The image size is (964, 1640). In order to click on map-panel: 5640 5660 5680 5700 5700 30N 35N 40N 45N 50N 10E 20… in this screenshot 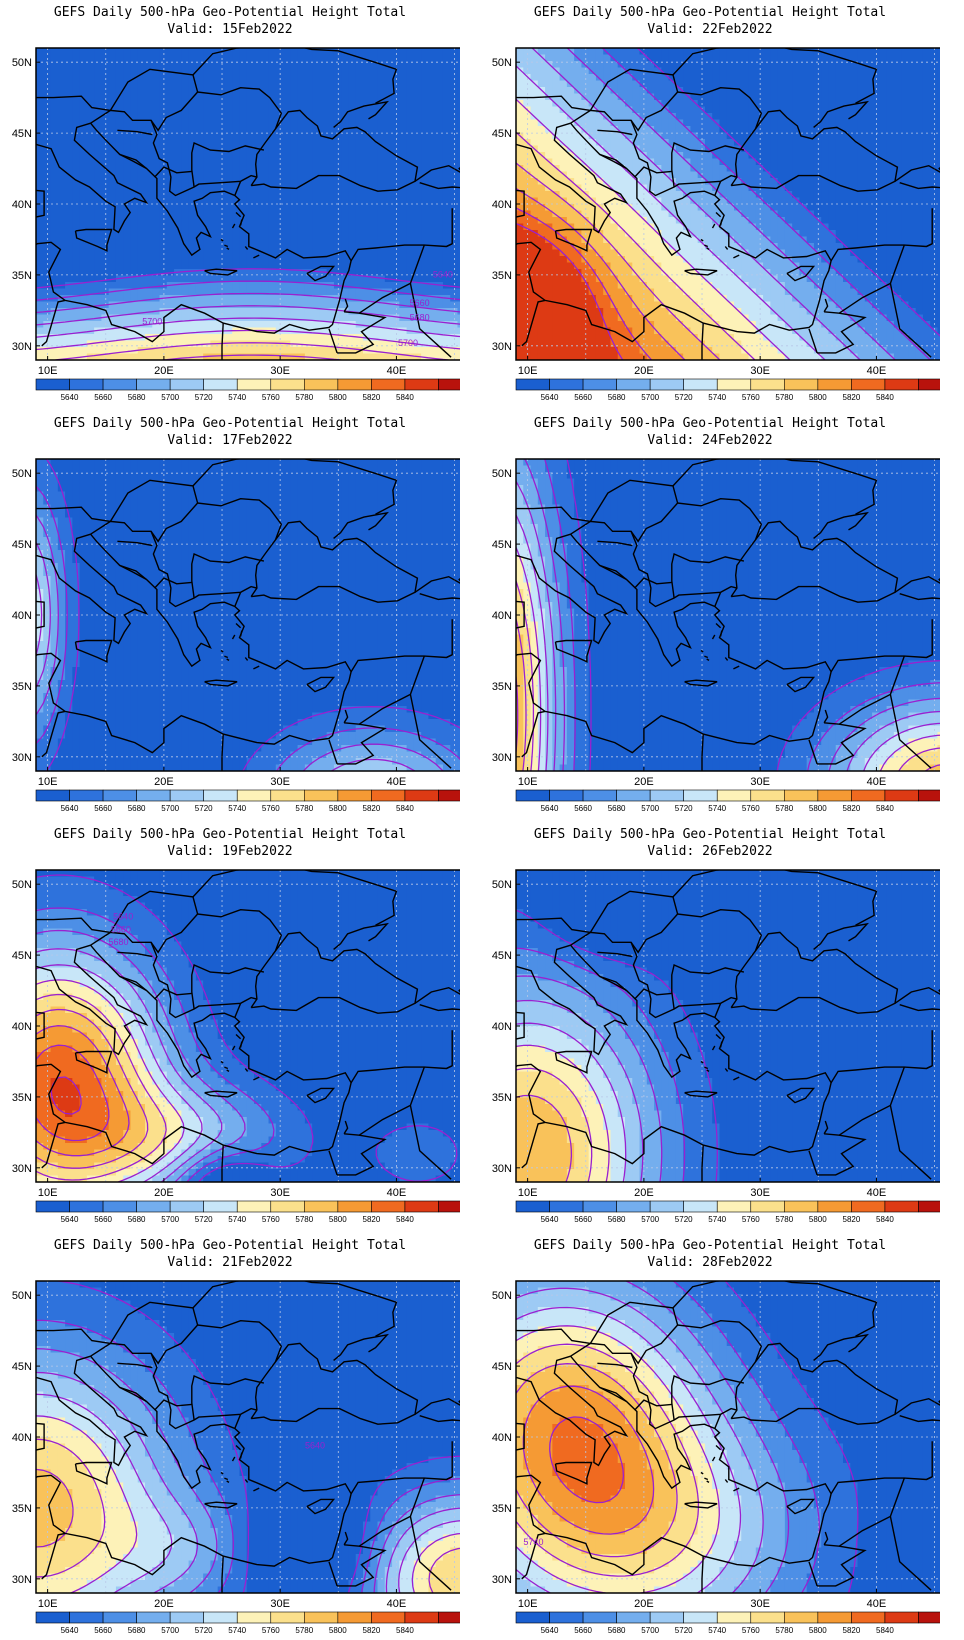, I will do `click(230, 200)`.